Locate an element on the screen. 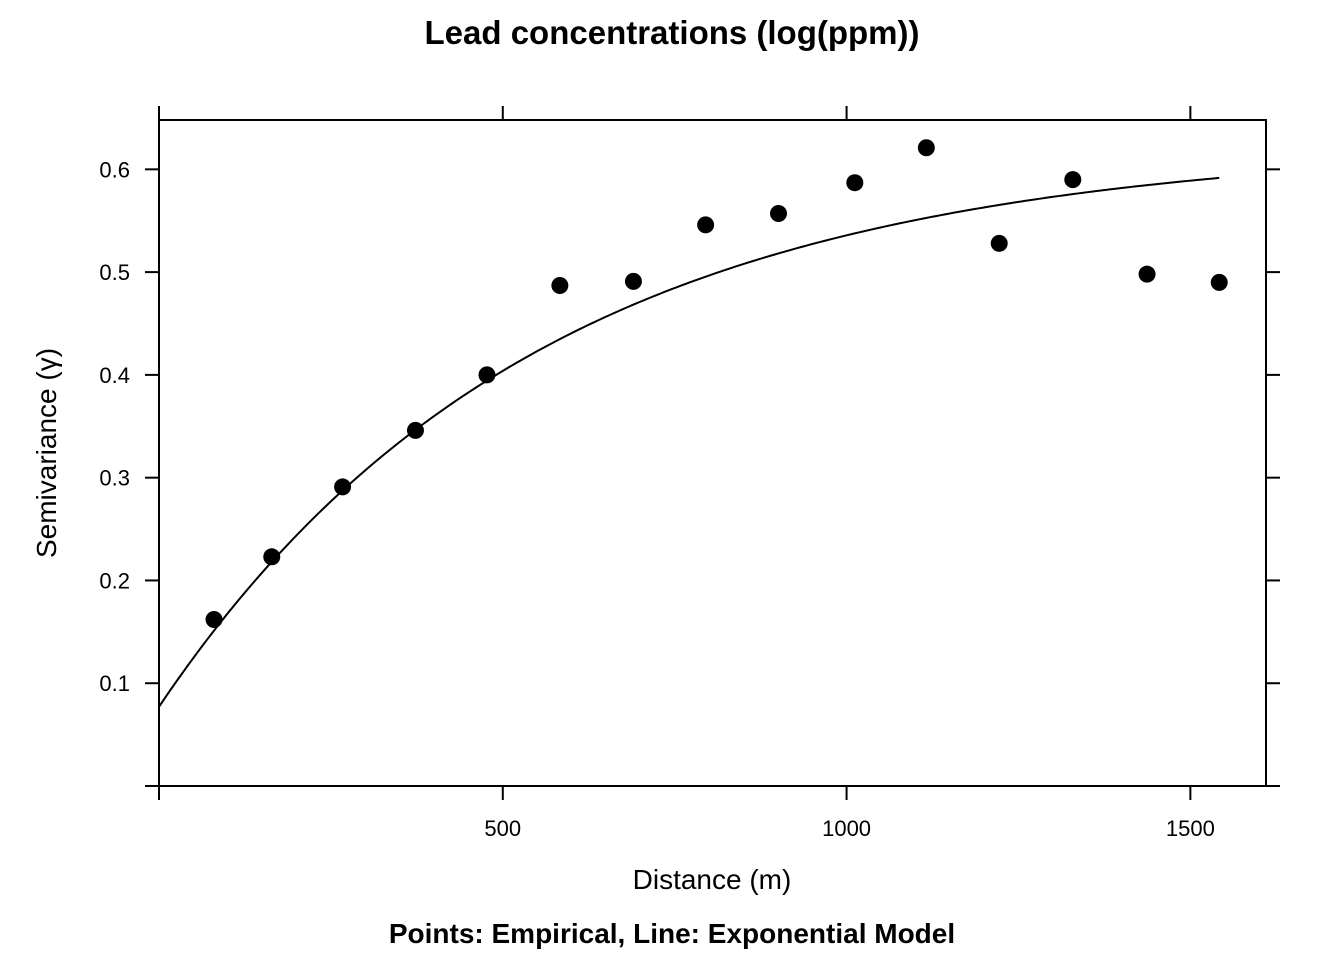 Image resolution: width=1344 pixels, height=960 pixels. y-axis-tick-labels: 0.1 0.2 0.3 0.4 0.5 0.6 is located at coordinates (114, 426).